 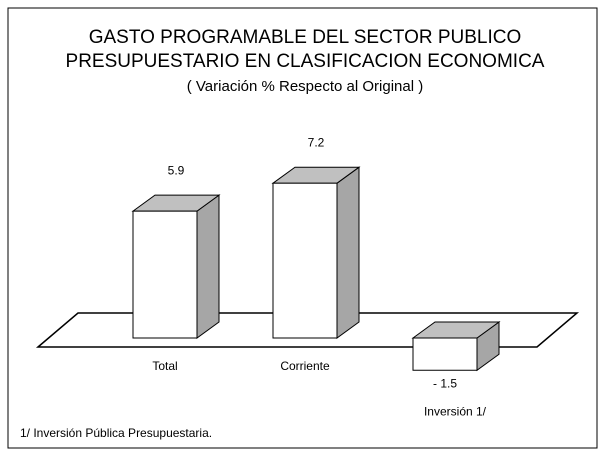 What do you see at coordinates (305, 37) in the screenshot?
I see `chart-title: GASTO PROGRAMABLE DEL SECTOR PUBLICO` at bounding box center [305, 37].